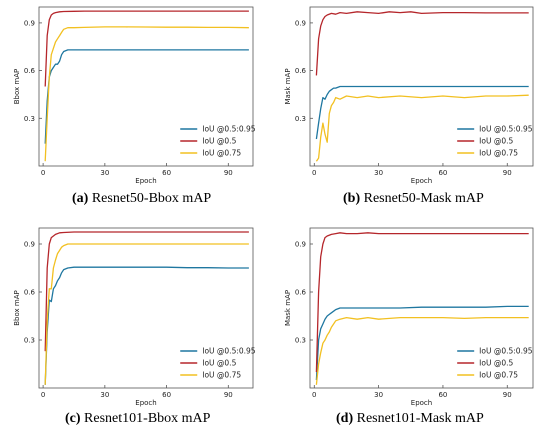 This screenshot has height=437, width=550. Describe the element at coordinates (378, 173) in the screenshot. I see `chart-b-xtick-label: 30` at that location.